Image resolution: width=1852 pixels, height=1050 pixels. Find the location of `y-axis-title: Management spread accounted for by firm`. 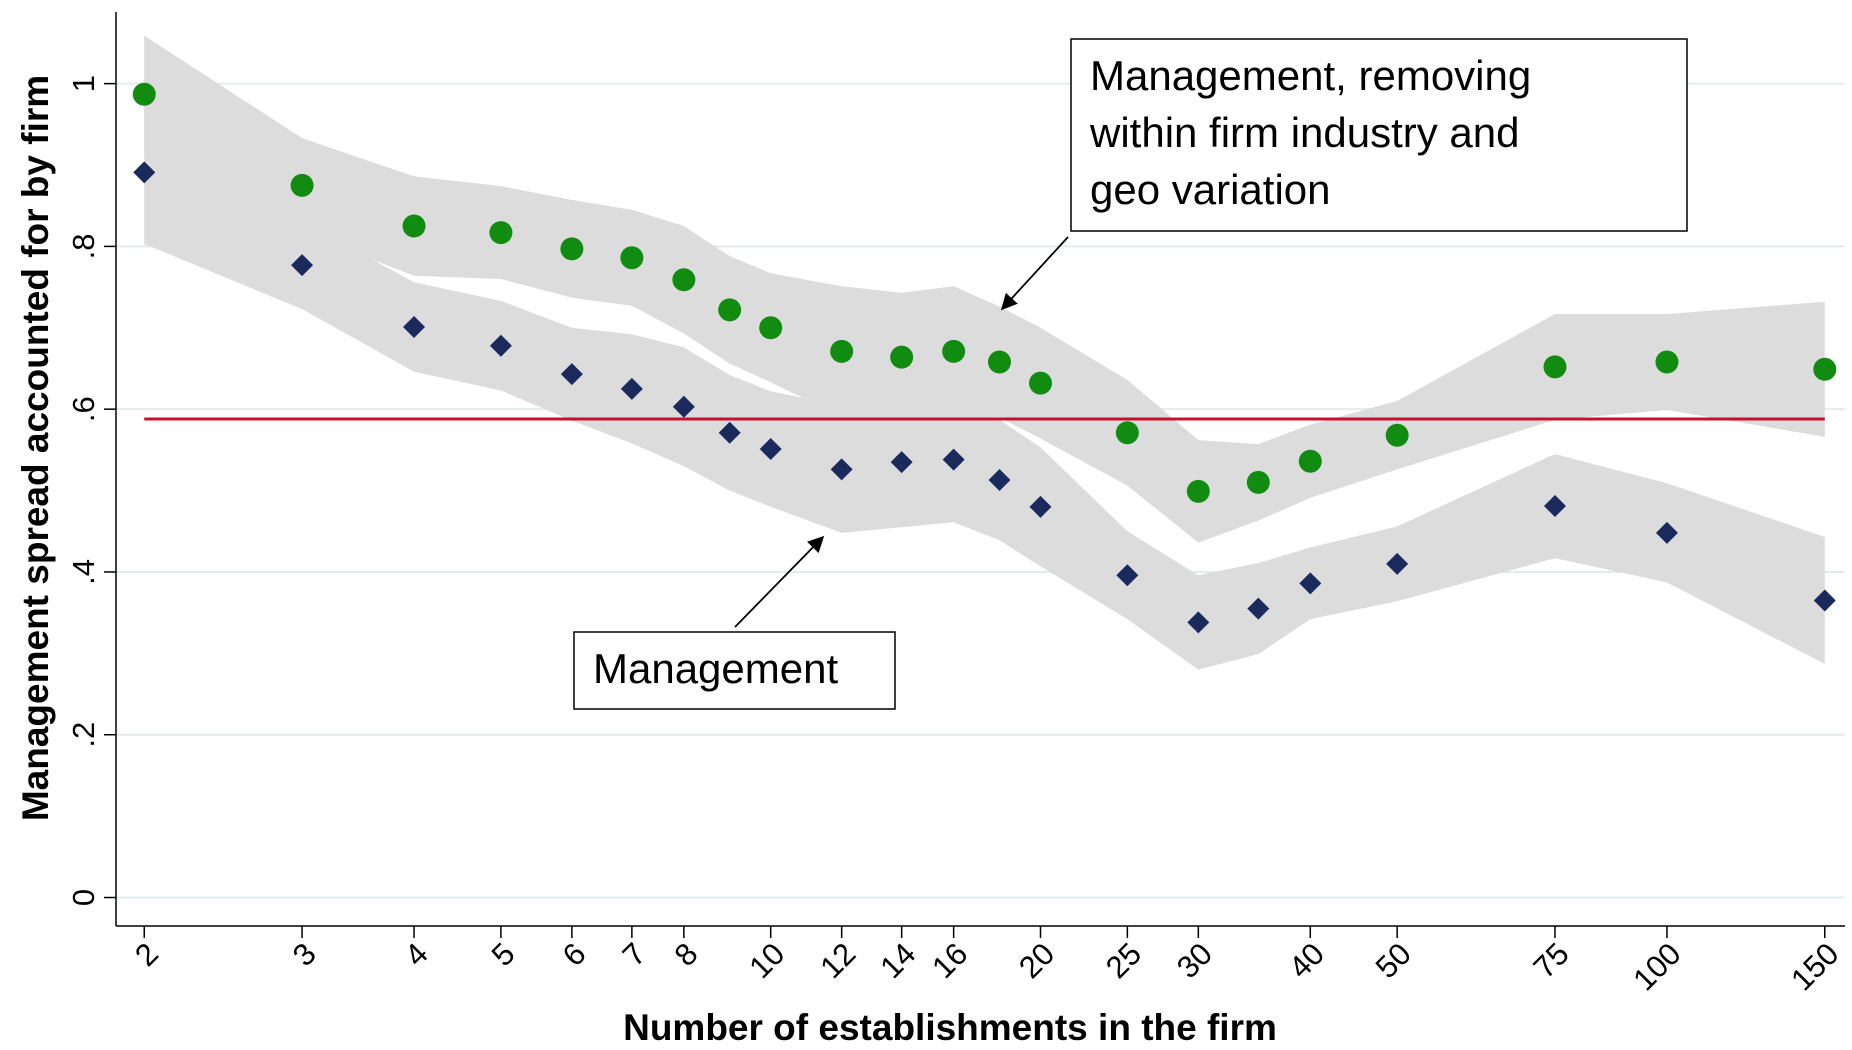

y-axis-title: Management spread accounted for by firm is located at coordinates (35, 448).